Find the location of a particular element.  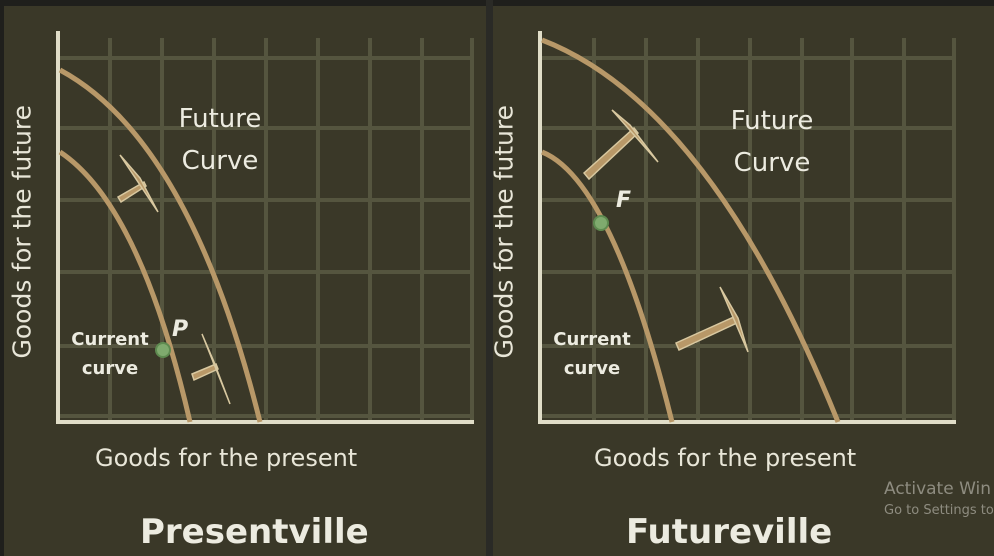

right-future-curve-label-line2: Curve is located at coordinates (772, 163).